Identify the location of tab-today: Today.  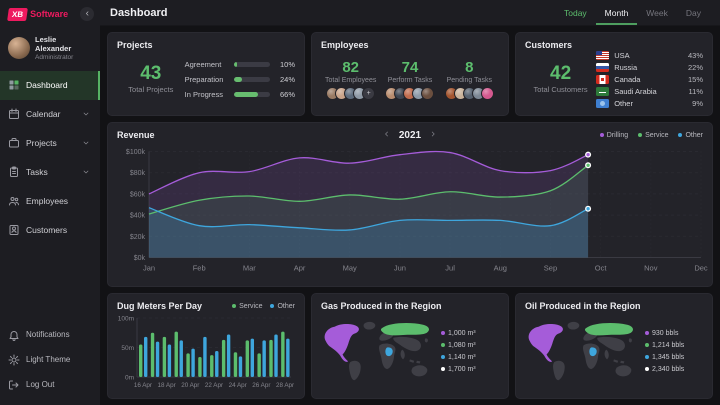
(575, 12).